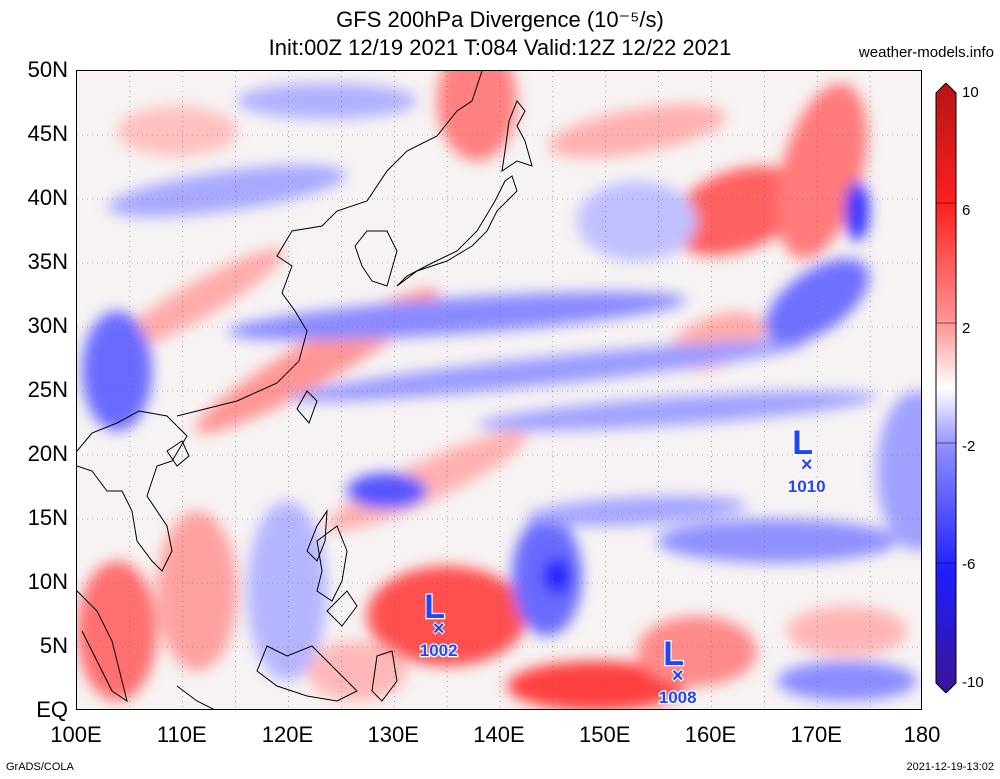  What do you see at coordinates (47, 133) in the screenshot?
I see `lat-tick-label: 45N` at bounding box center [47, 133].